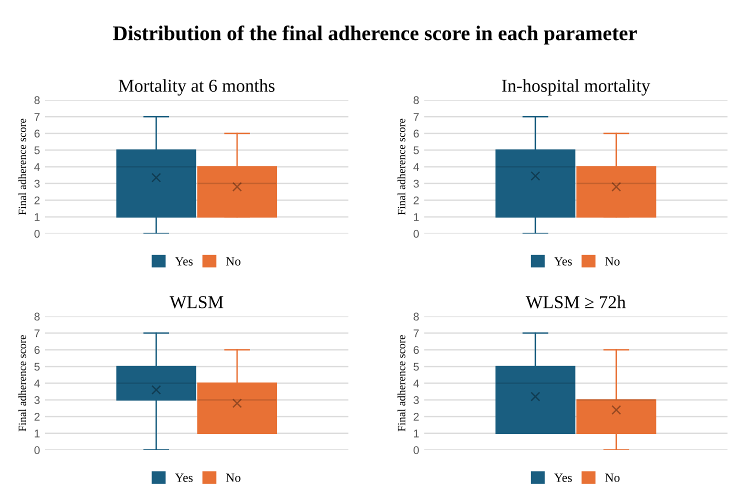  I want to click on chart-title: In-hospital mortality, so click(576, 87).